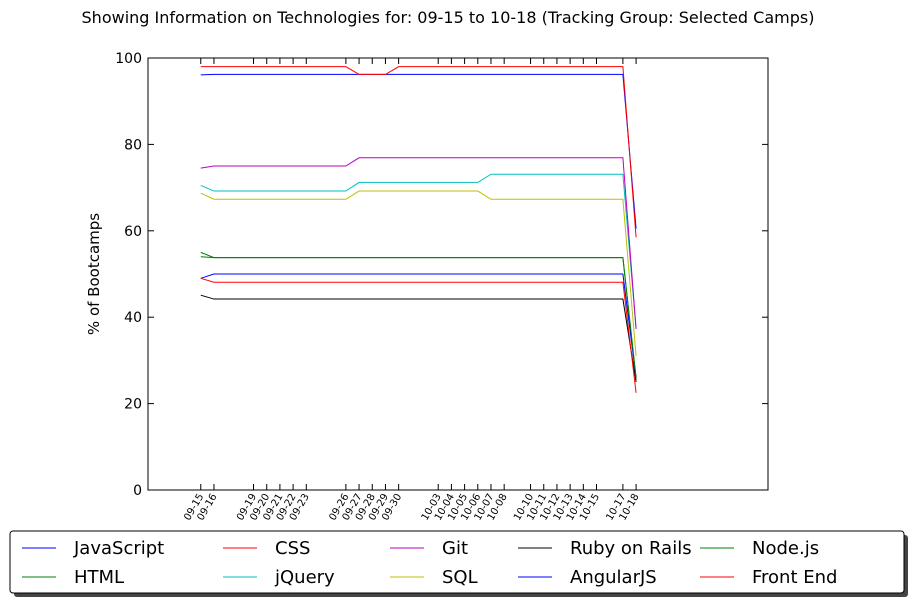 Image resolution: width=916 pixels, height=606 pixels. What do you see at coordinates (99, 577) in the screenshot?
I see `legend-label: HTML` at bounding box center [99, 577].